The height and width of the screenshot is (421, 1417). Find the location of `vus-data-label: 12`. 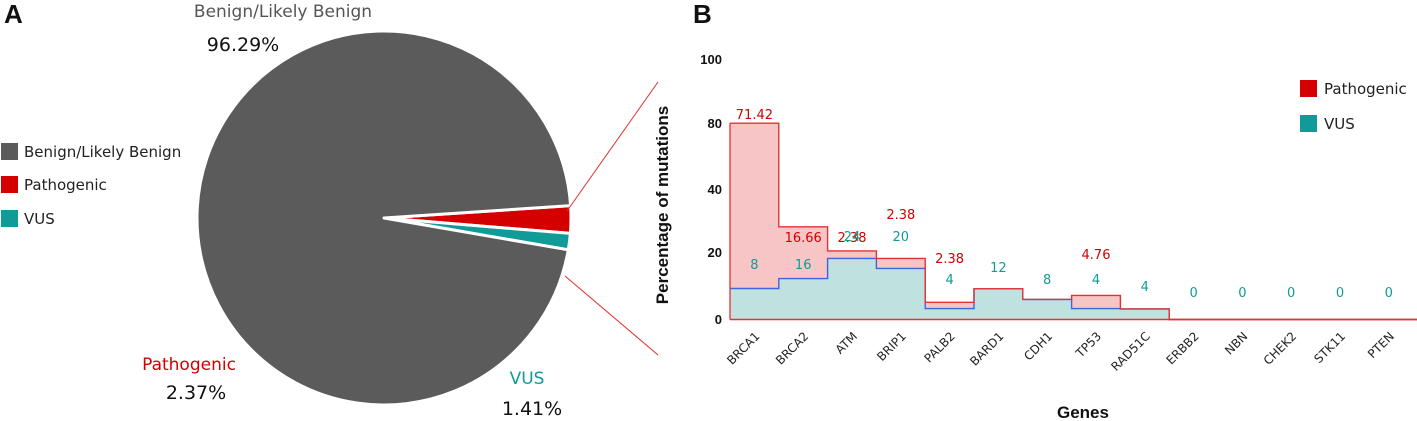

vus-data-label: 12 is located at coordinates (998, 268).